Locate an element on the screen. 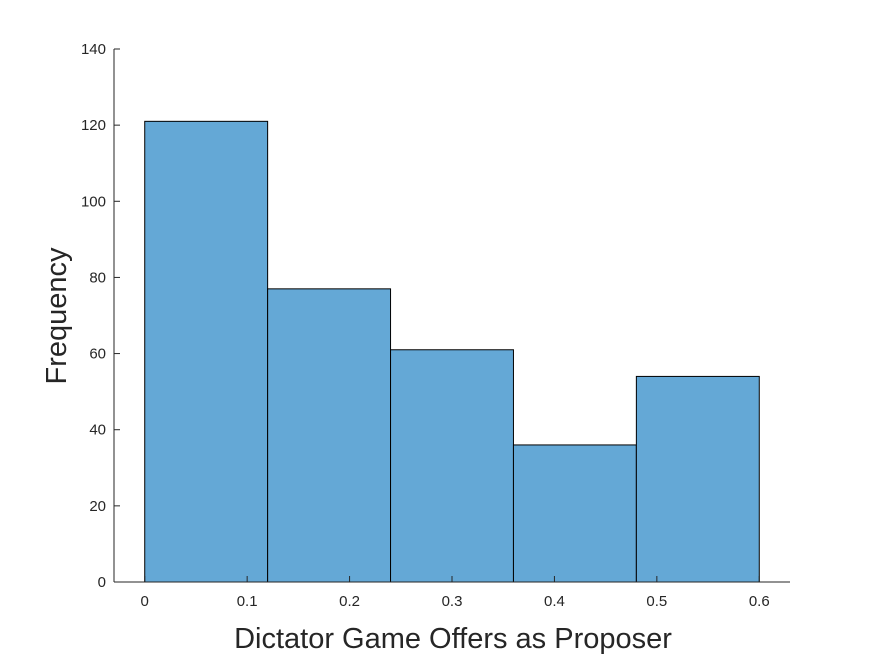  y-tick-label: 60 is located at coordinates (97, 354).